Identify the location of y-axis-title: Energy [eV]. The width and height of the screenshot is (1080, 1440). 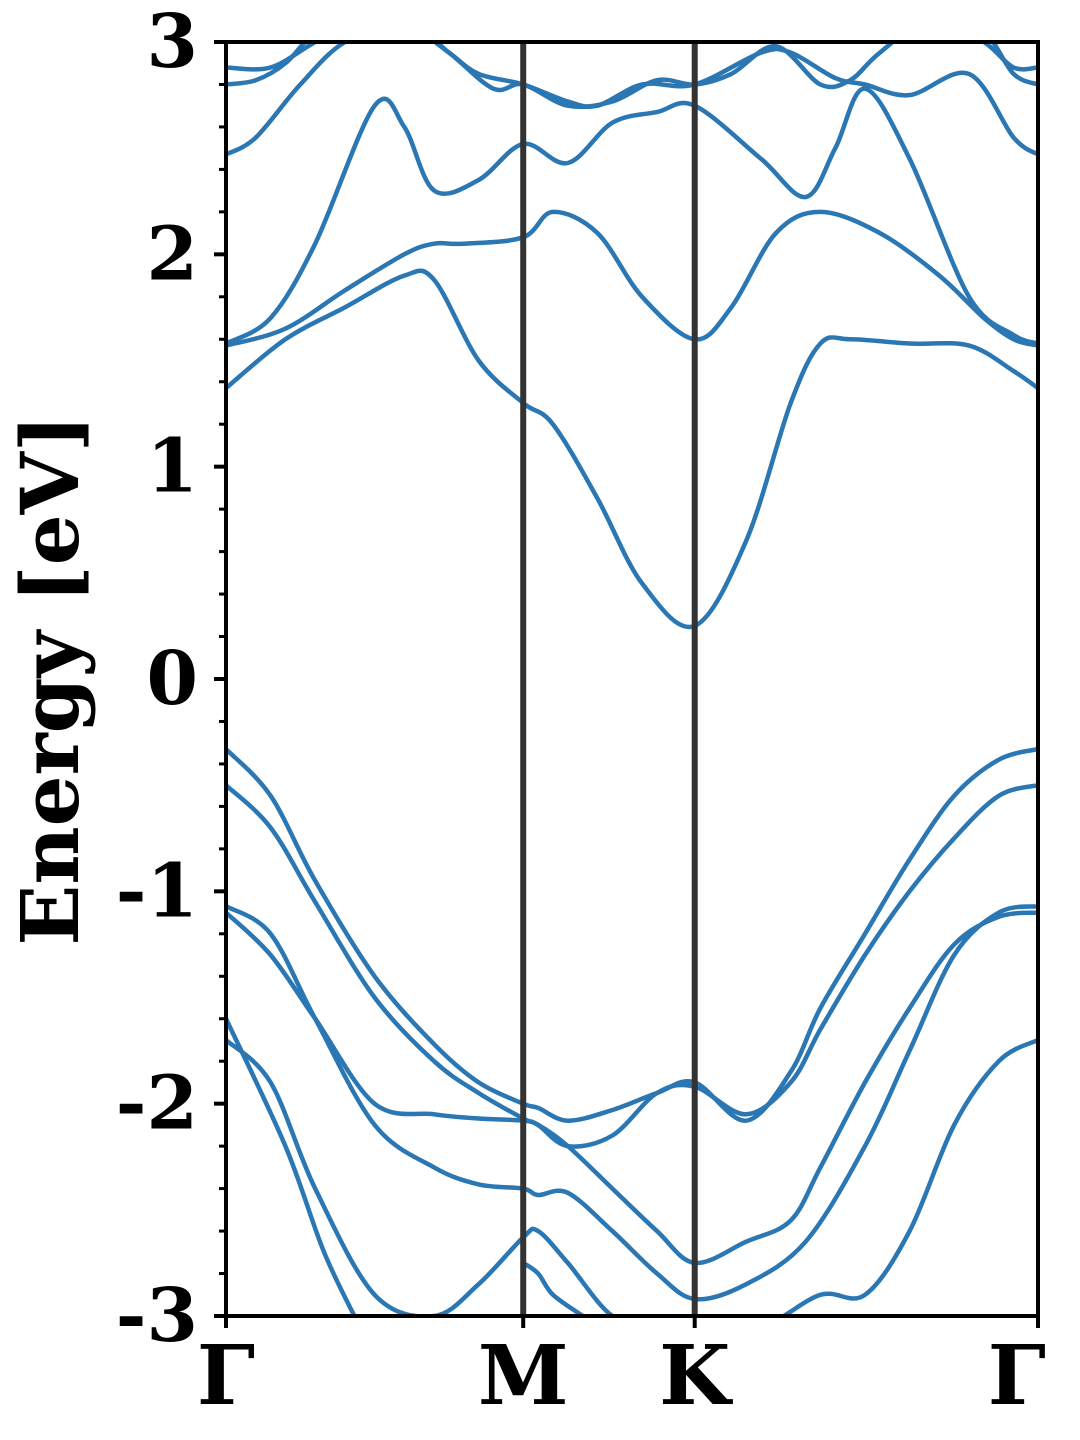
(50, 679).